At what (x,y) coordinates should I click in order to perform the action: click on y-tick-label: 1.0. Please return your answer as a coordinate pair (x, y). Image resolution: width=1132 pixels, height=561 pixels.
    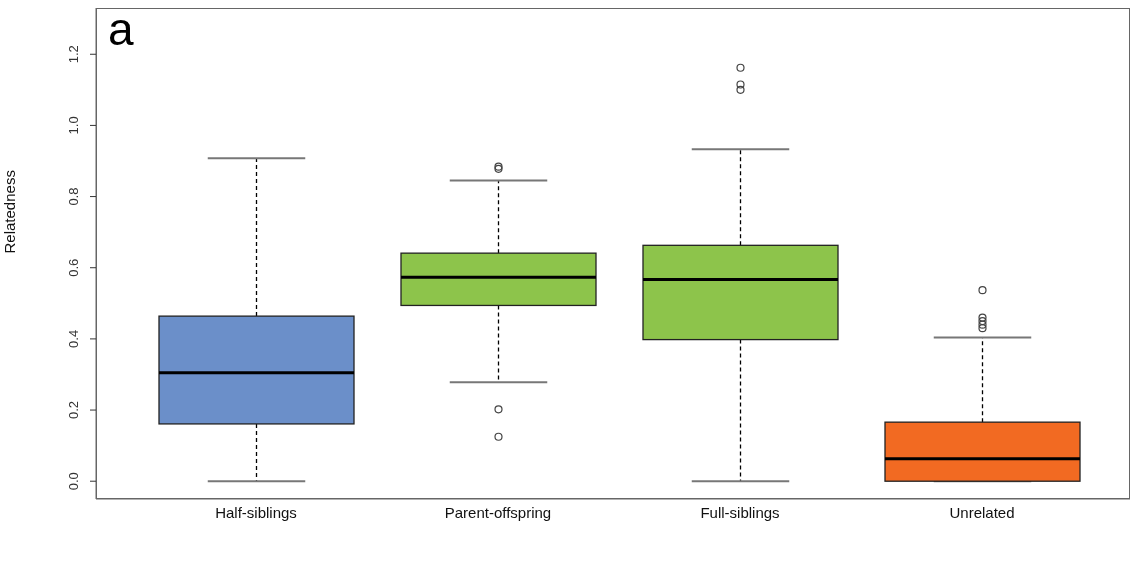
    Looking at the image, I should click on (73, 125).